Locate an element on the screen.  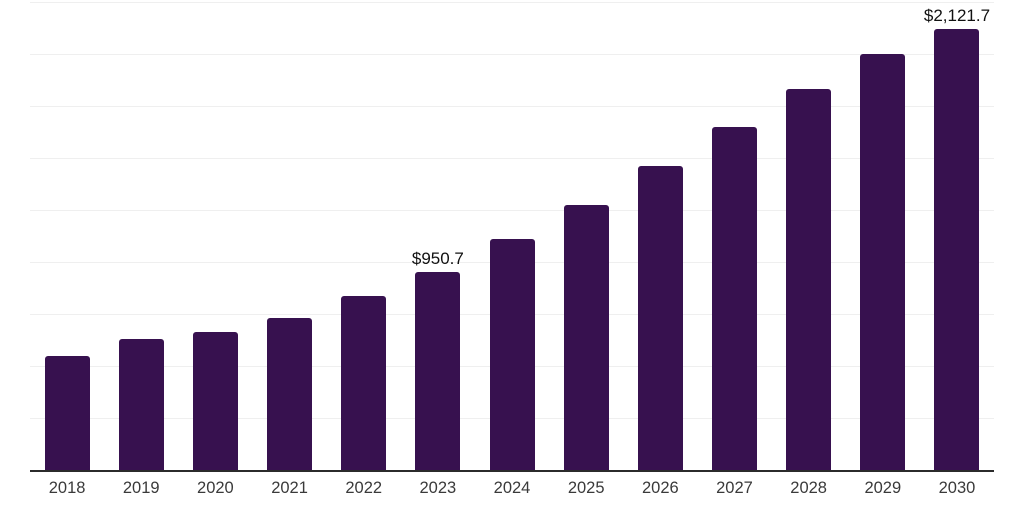
bar-value-label-2030: $2,121.7 is located at coordinates (957, 15).